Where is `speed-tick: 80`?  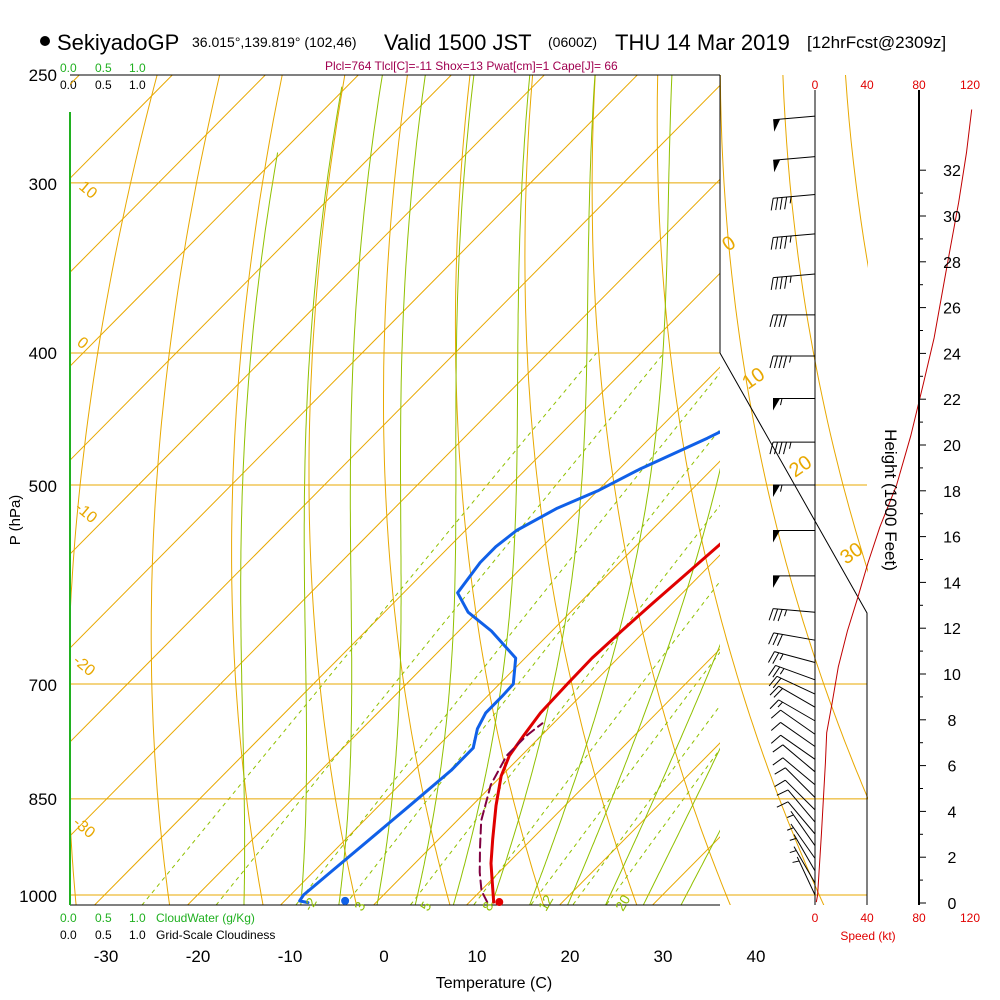
speed-tick: 80 is located at coordinates (919, 918).